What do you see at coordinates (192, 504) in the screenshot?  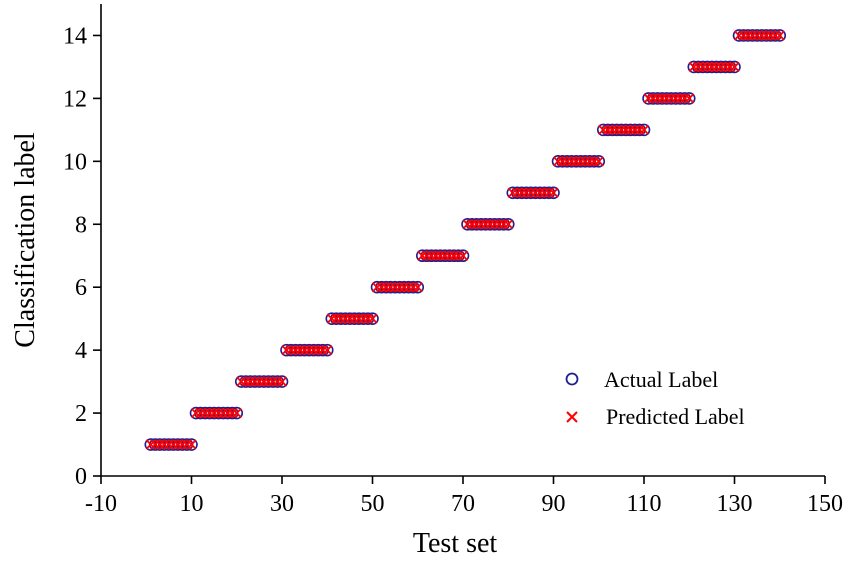 I see `x-tick-label: 10` at bounding box center [192, 504].